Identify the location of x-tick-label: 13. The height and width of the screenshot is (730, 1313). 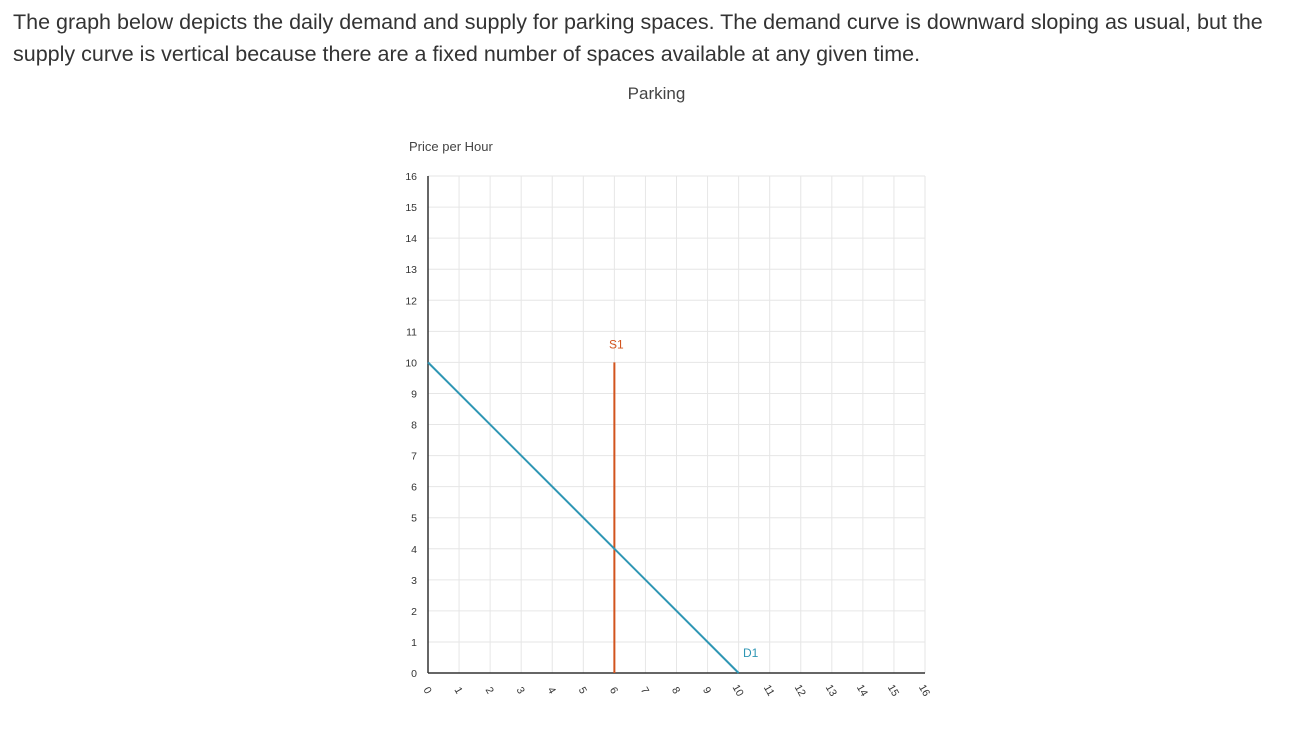
(831, 690).